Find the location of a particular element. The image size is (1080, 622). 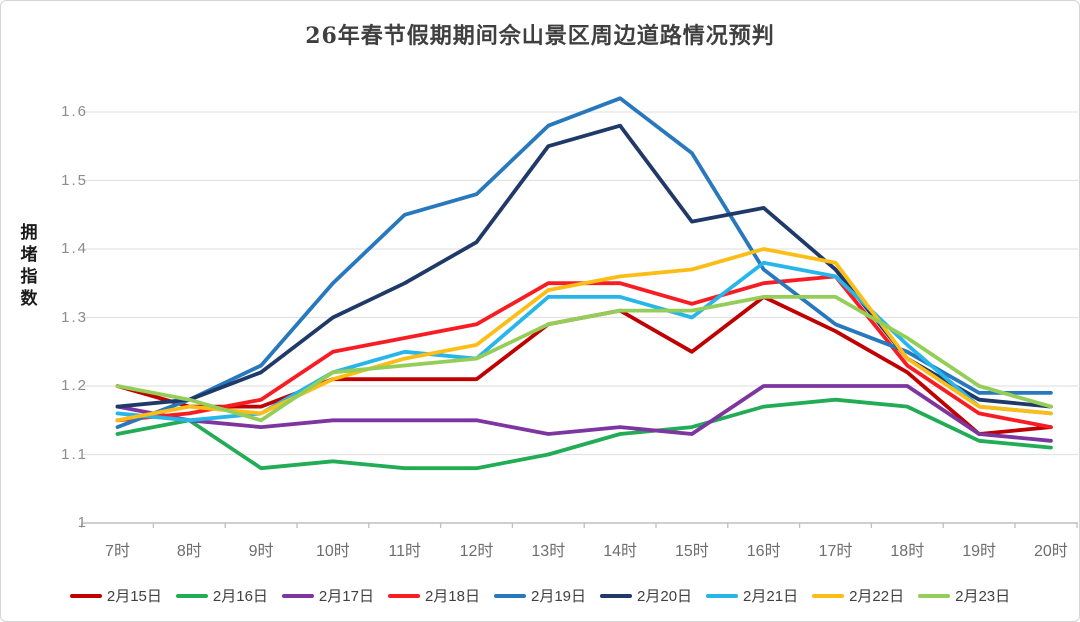

x-tick-label: 19时 is located at coordinates (979, 551).